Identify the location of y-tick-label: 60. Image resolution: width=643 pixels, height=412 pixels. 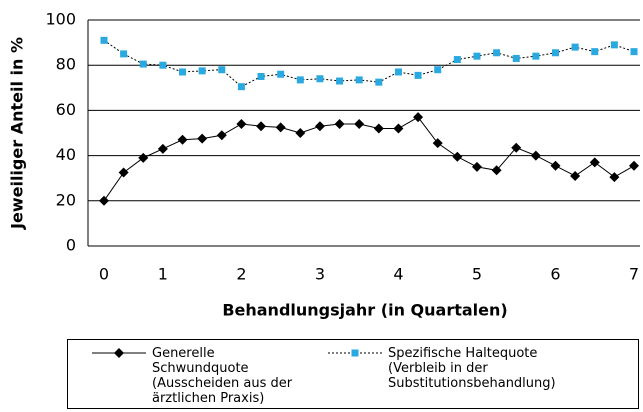
(66, 109).